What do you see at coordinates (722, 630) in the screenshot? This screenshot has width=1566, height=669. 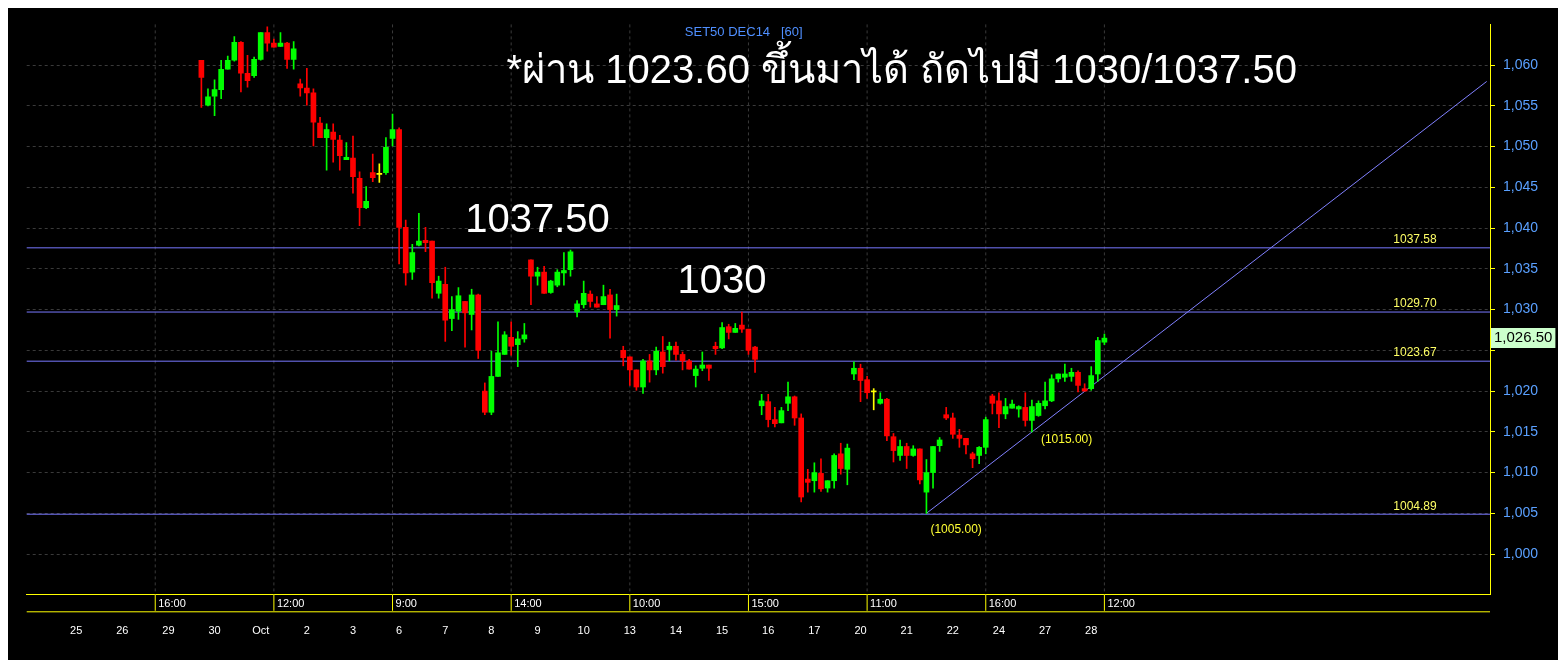 I see `x-tick-label: 15` at bounding box center [722, 630].